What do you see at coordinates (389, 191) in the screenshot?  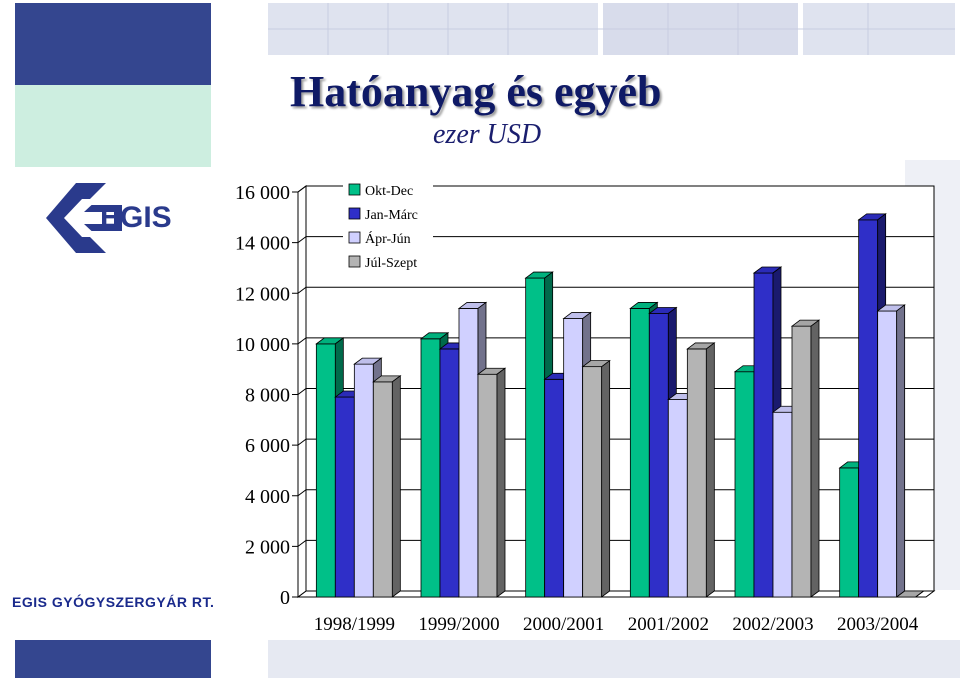 I see `legend-label: Okt-Dec` at bounding box center [389, 191].